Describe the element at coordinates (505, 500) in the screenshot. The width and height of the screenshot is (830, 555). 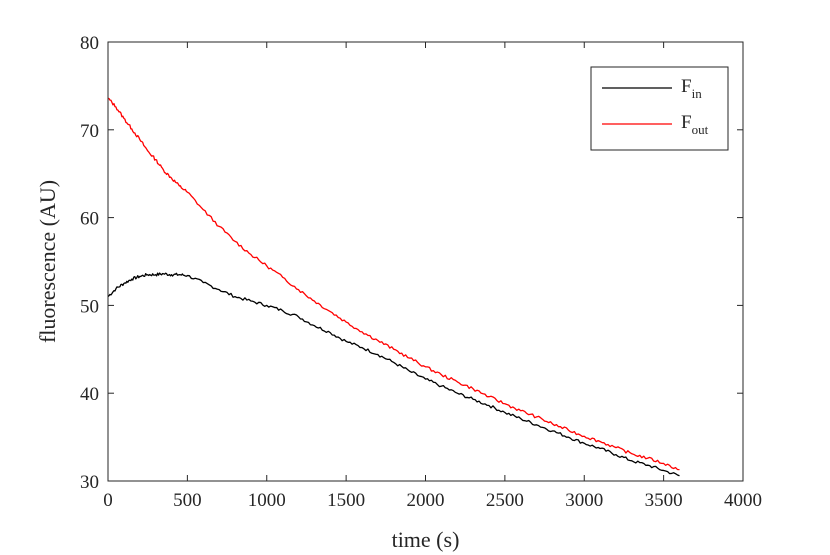
I see `x-tick-label: 2500` at that location.